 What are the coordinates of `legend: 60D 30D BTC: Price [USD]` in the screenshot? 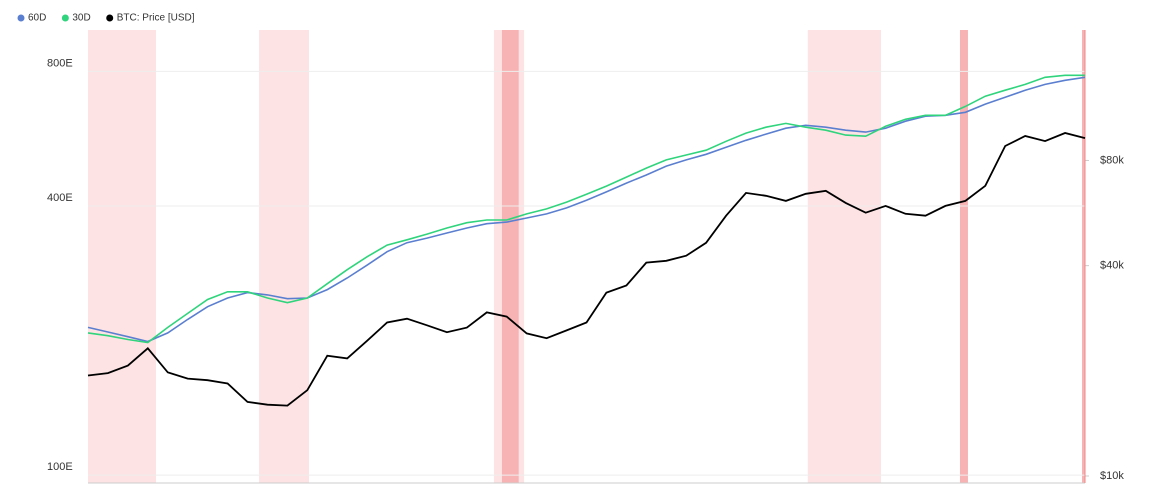 It's located at (106, 18).